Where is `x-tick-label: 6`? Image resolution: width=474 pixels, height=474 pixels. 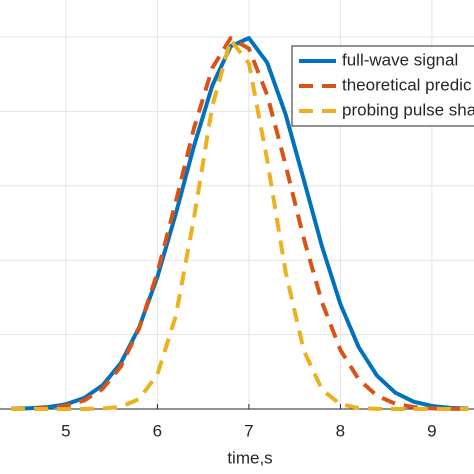 x-tick-label: 6 is located at coordinates (157, 430).